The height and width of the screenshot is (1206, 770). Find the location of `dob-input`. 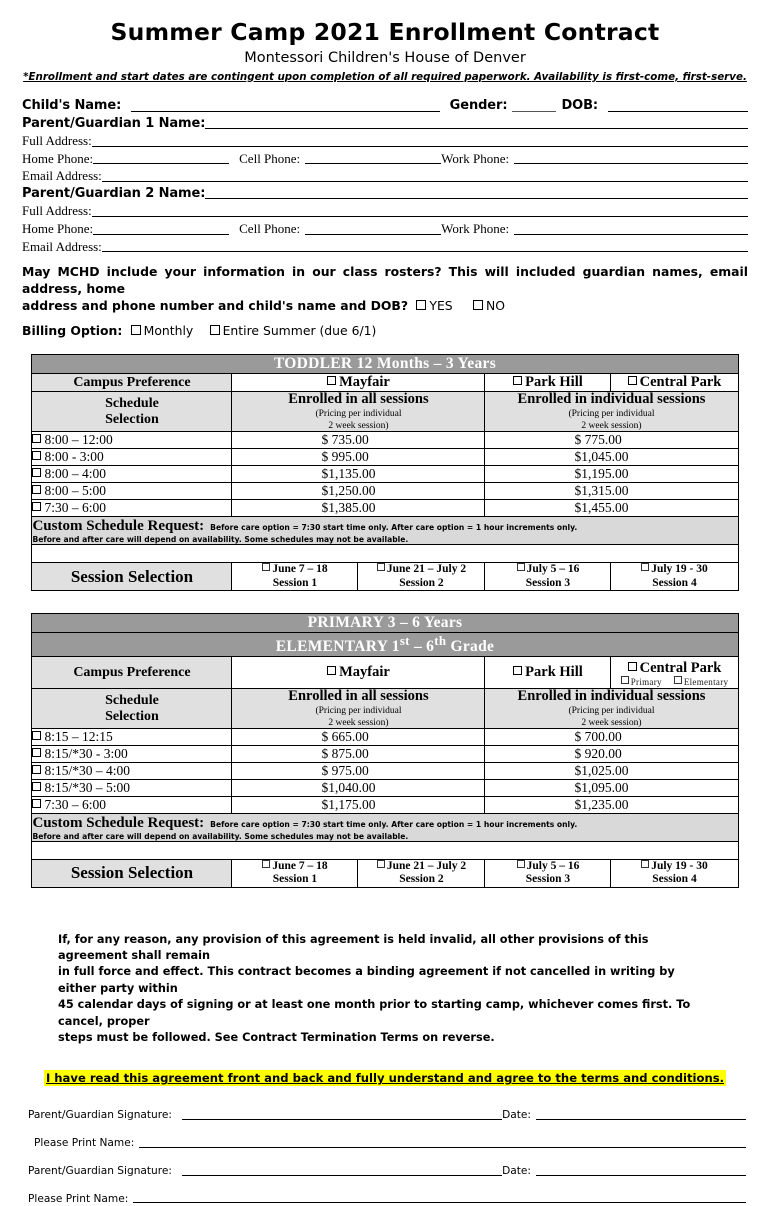

dob-input is located at coordinates (678, 111).